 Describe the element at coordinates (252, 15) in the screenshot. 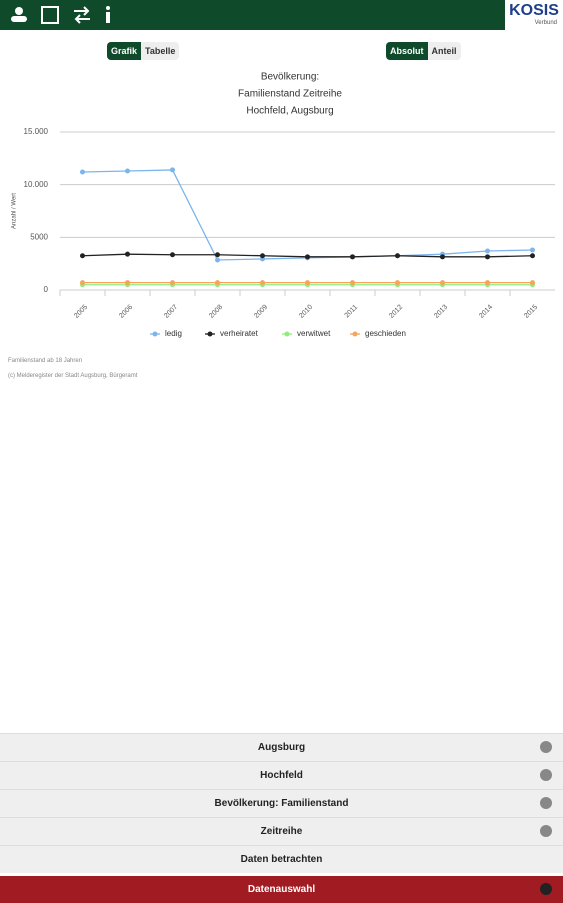

I see `toolbar` at that location.